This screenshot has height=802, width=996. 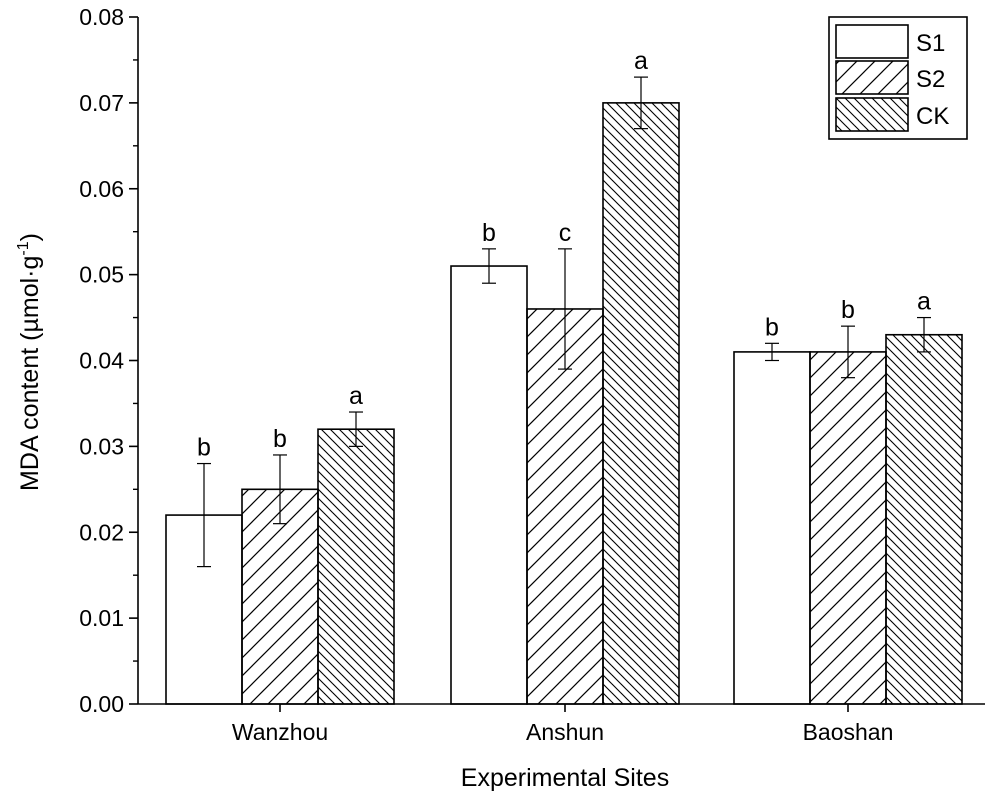 I want to click on y-tick-label: 0.07, so click(x=101, y=103).